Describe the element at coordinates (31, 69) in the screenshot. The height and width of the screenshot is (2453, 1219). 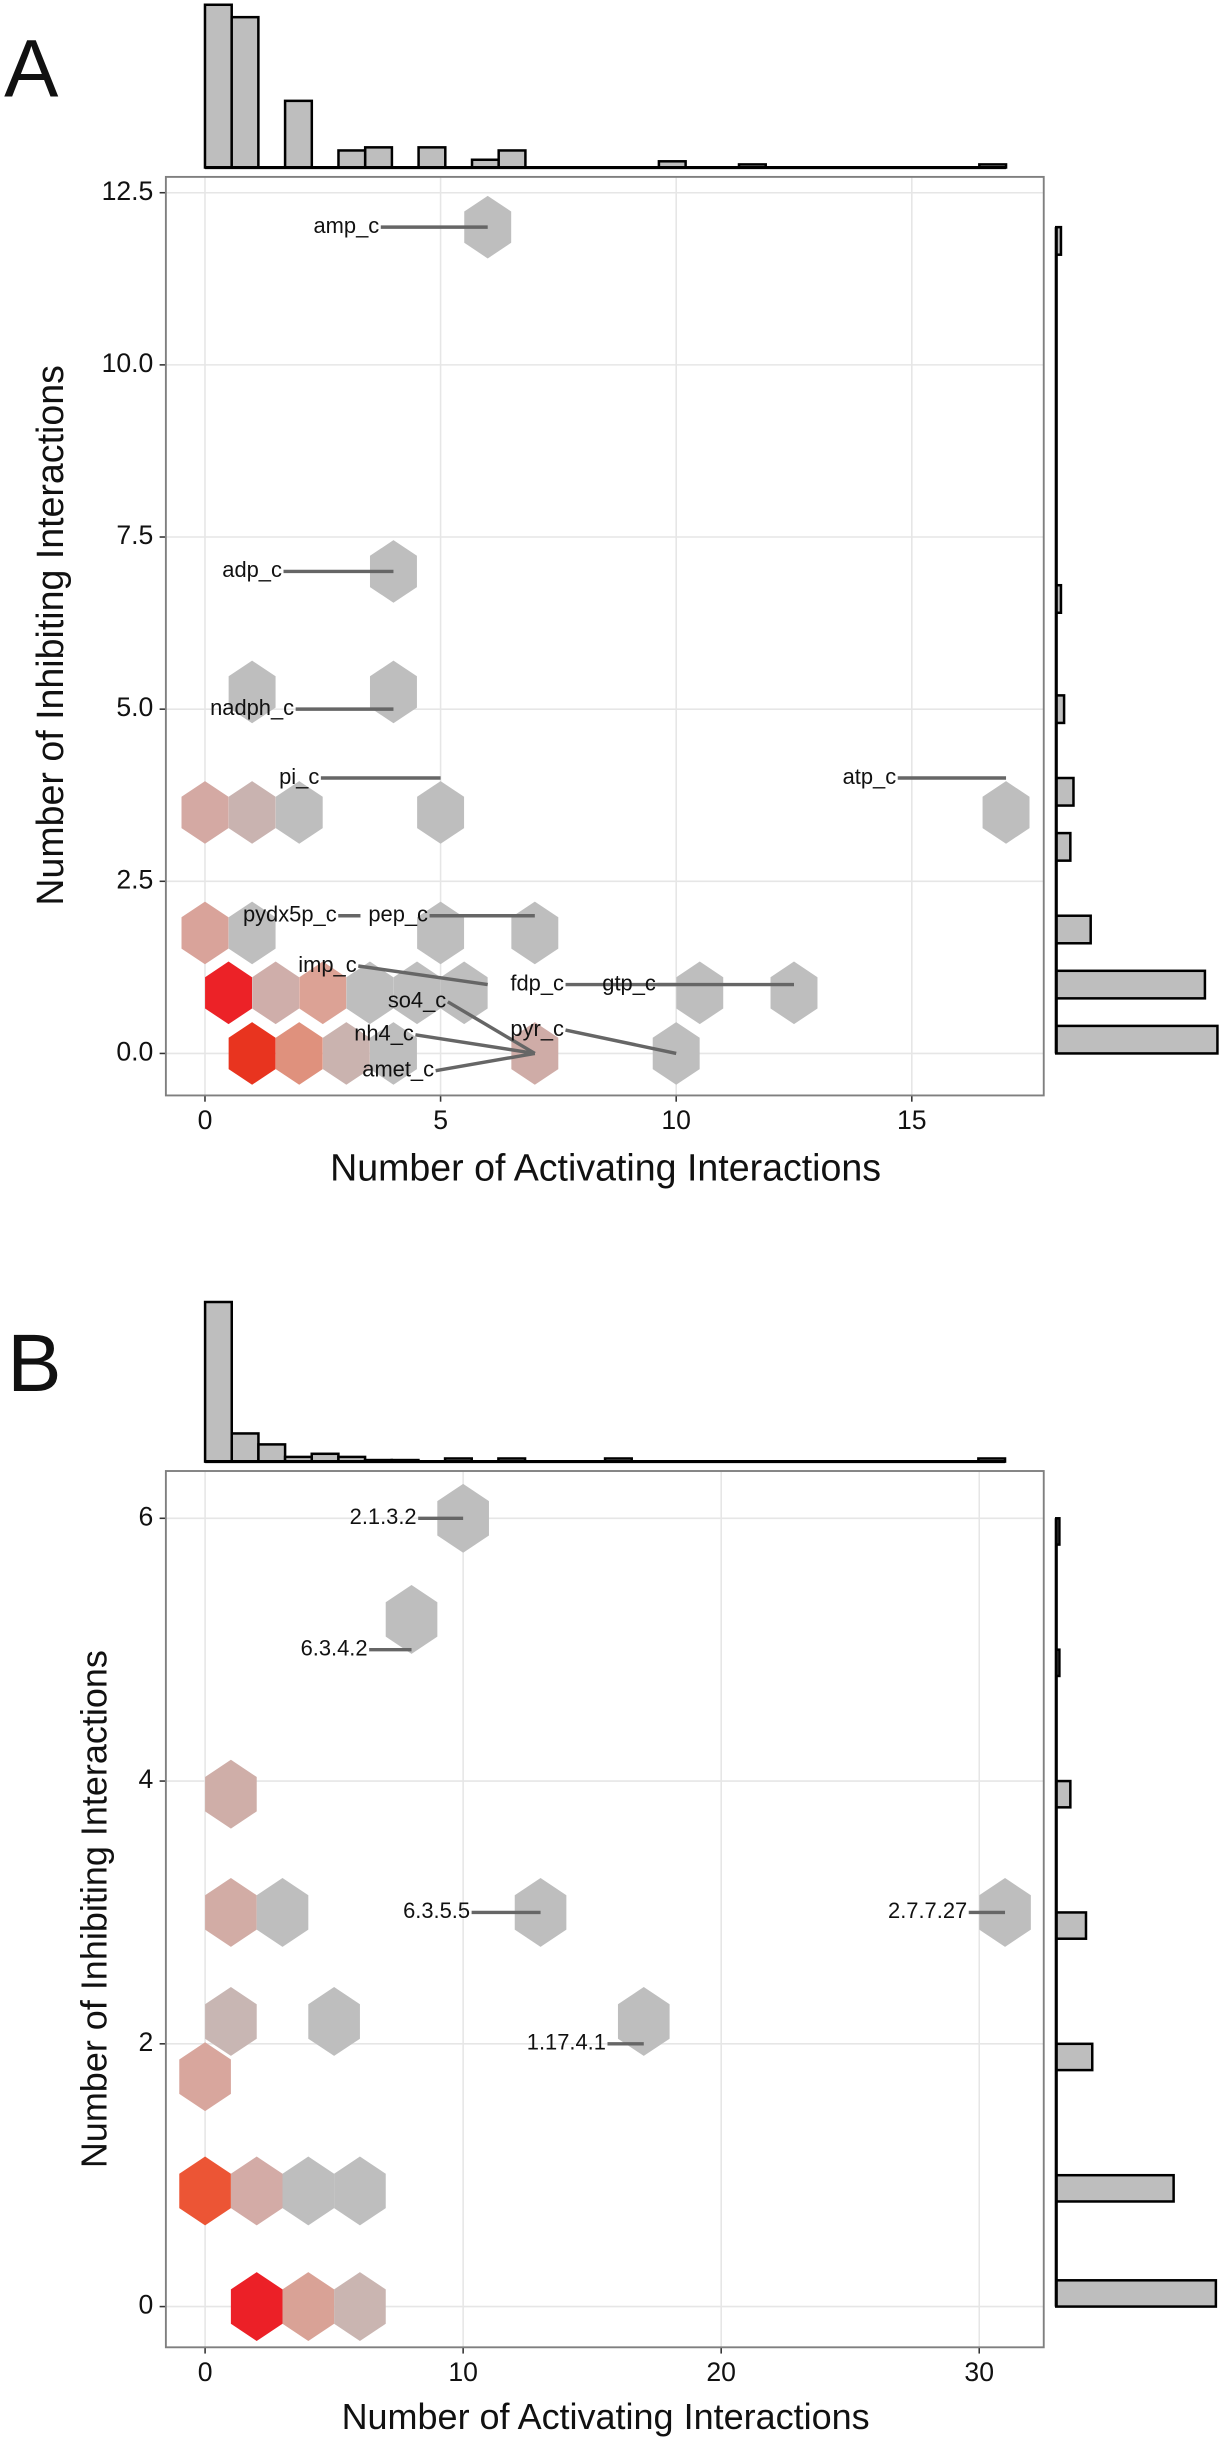
I see `panel-label: A` at that location.